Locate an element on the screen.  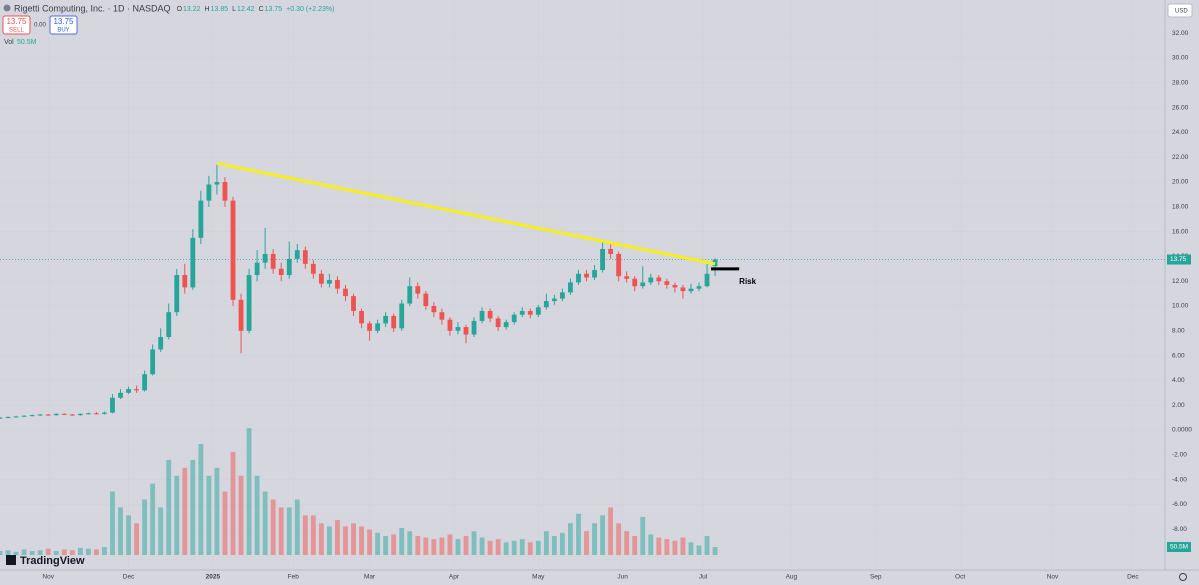
buy-button is located at coordinates (63, 25).